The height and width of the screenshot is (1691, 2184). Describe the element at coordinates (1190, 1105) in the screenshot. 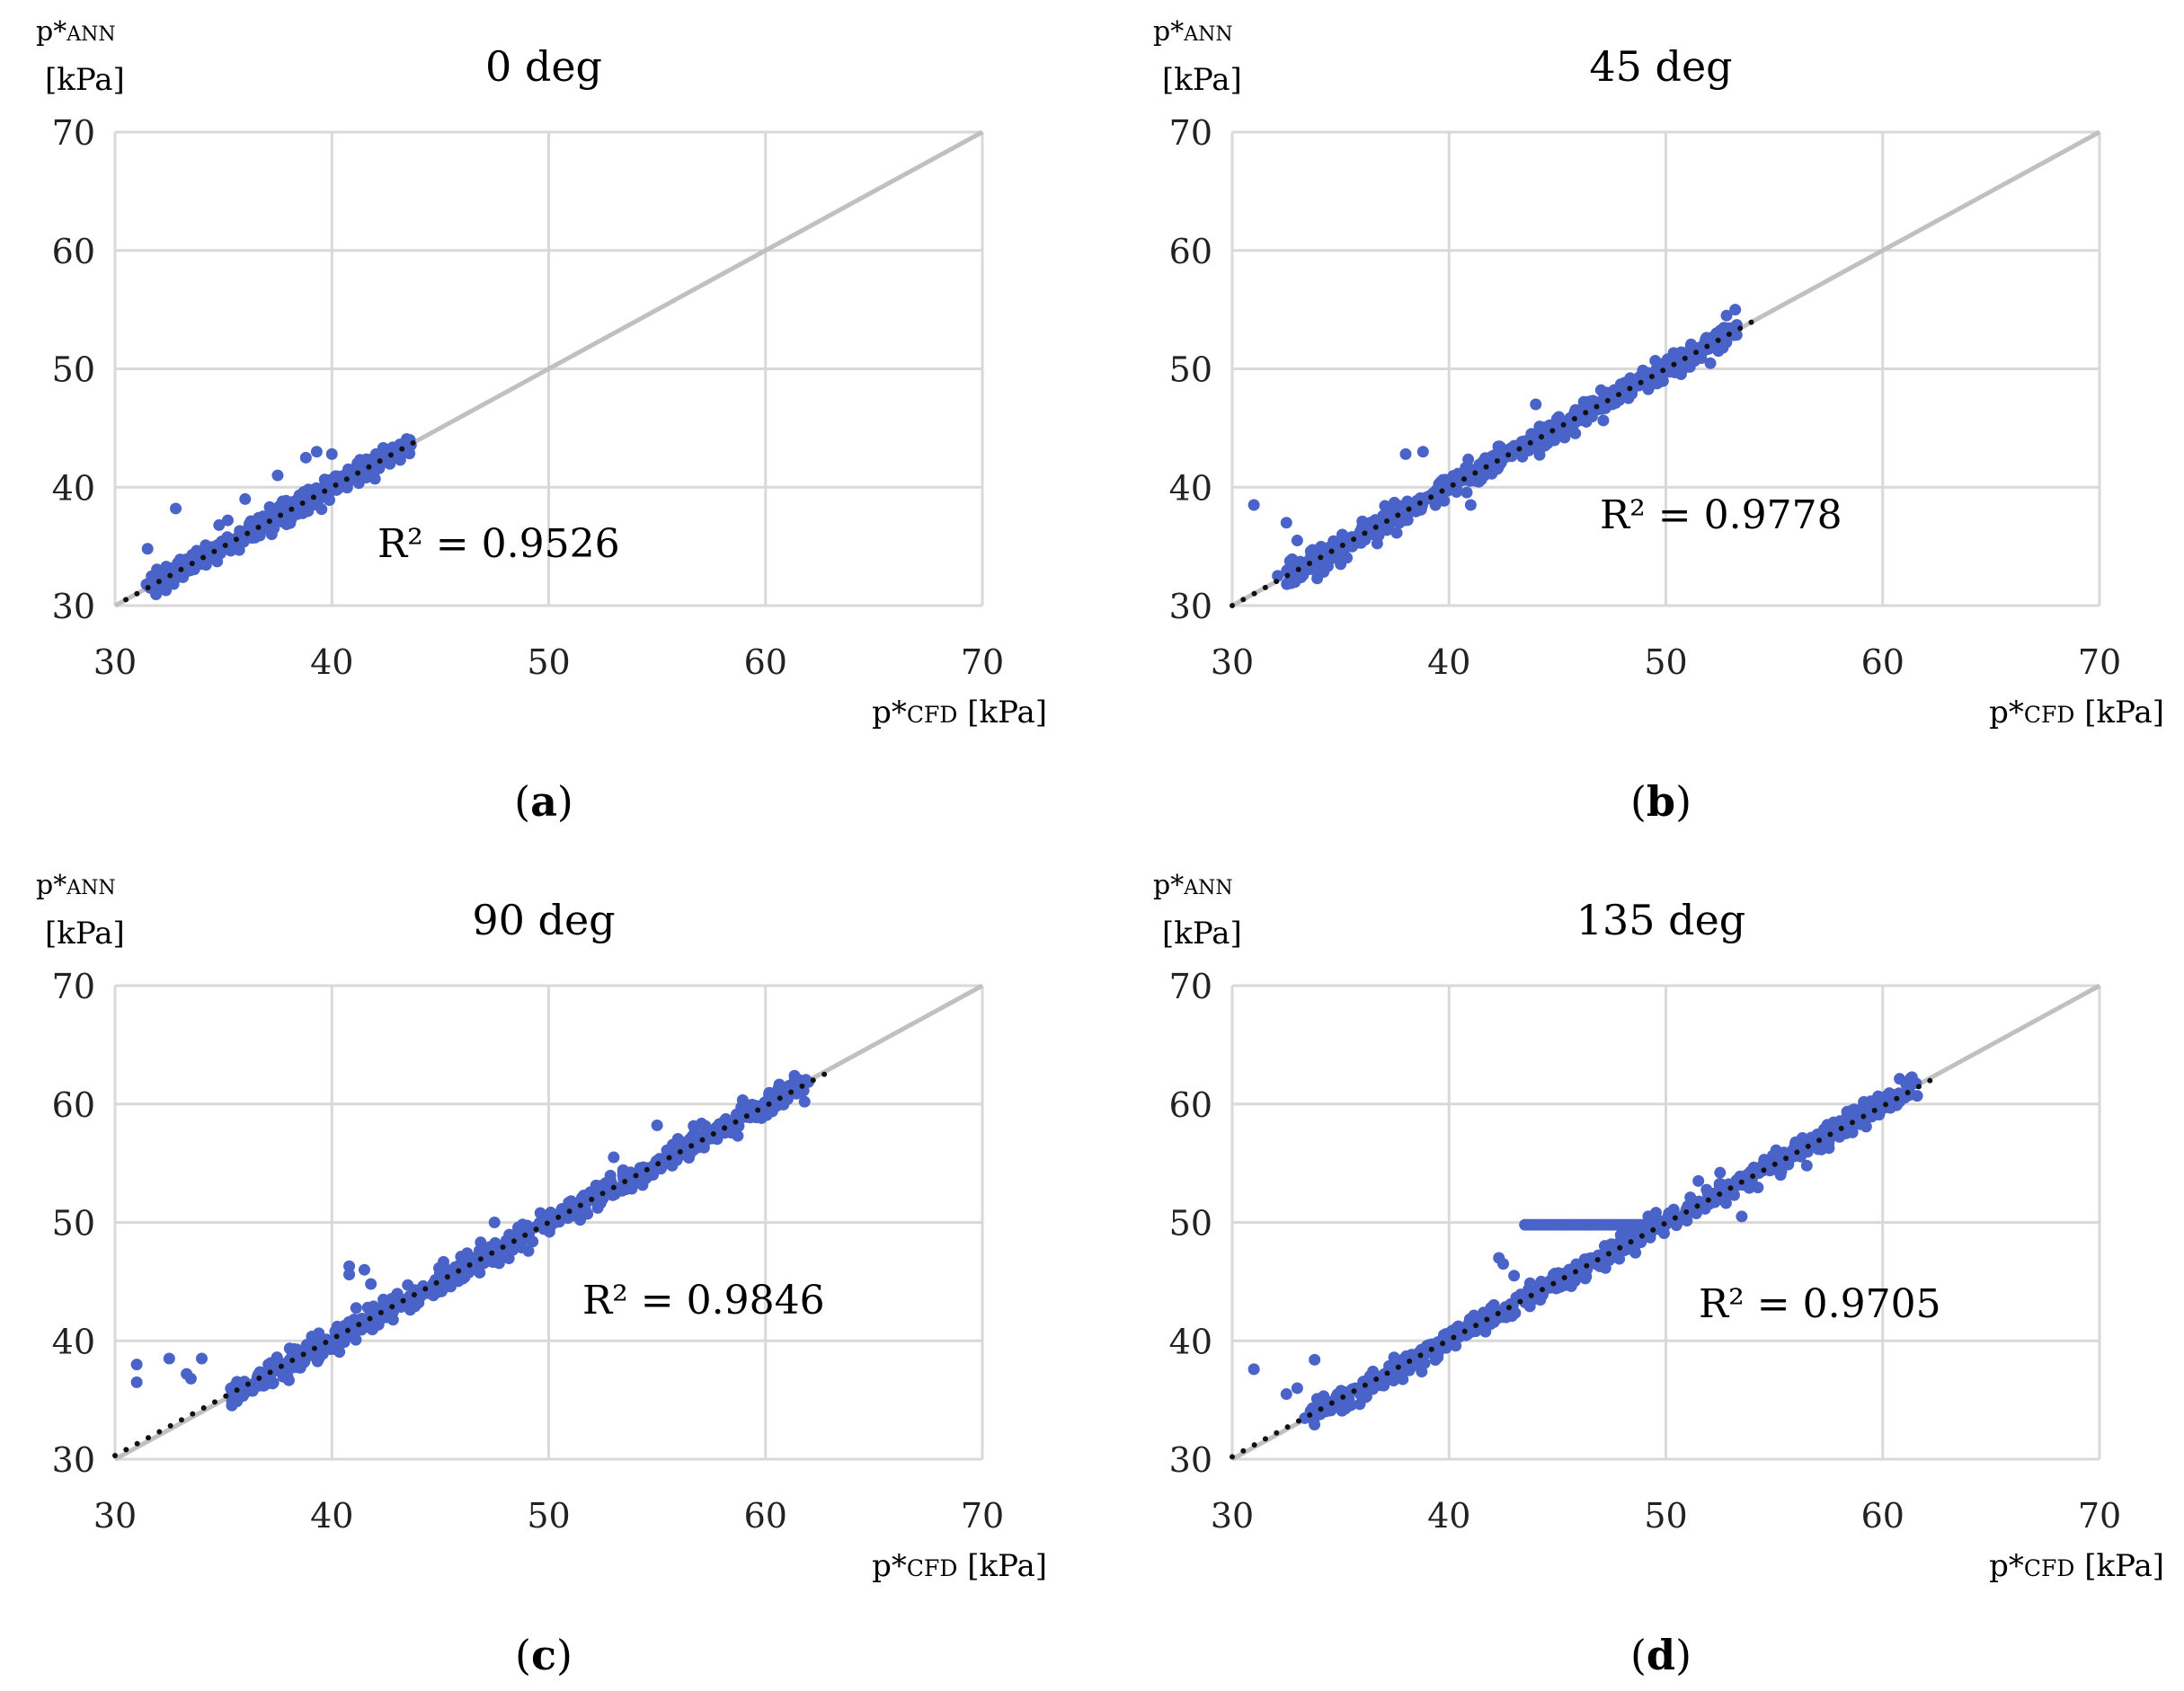

I see `y-tick-label: 60` at that location.